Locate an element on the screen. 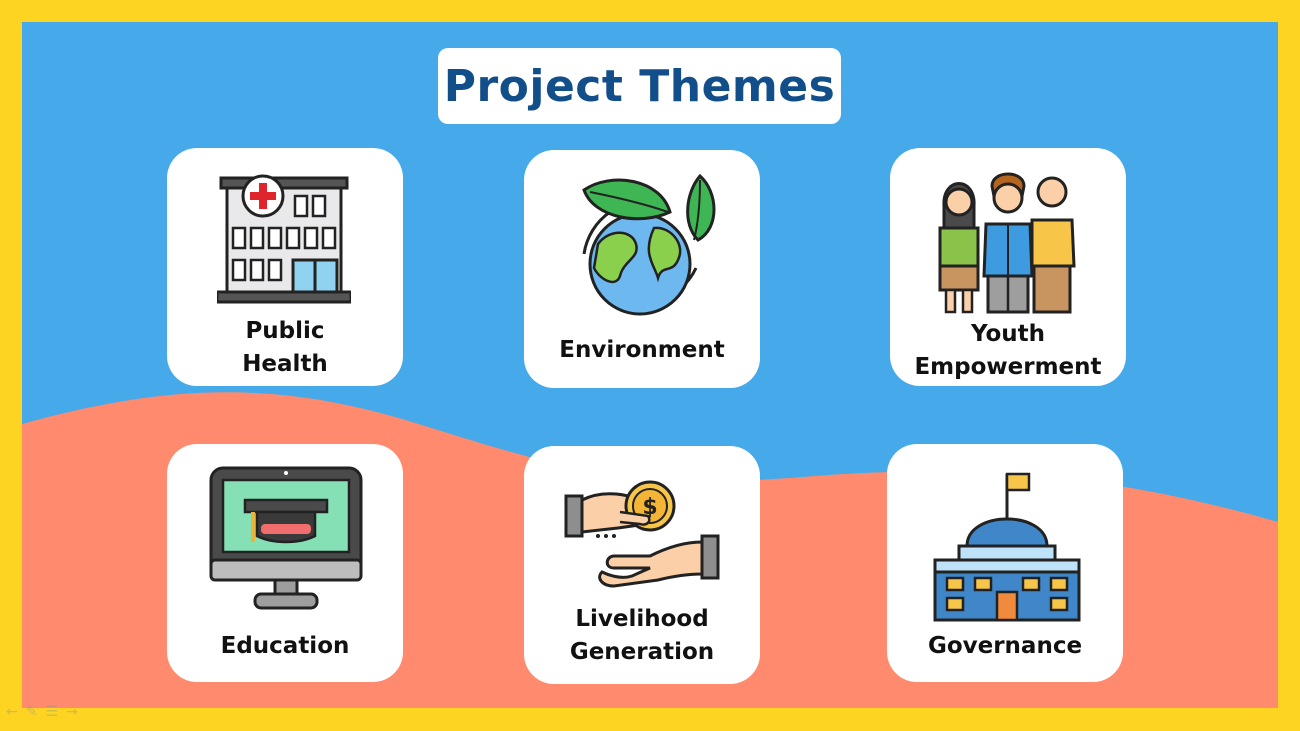 Image resolution: width=1300 pixels, height=731 pixels. theme-card-environment: Environment is located at coordinates (642, 269).